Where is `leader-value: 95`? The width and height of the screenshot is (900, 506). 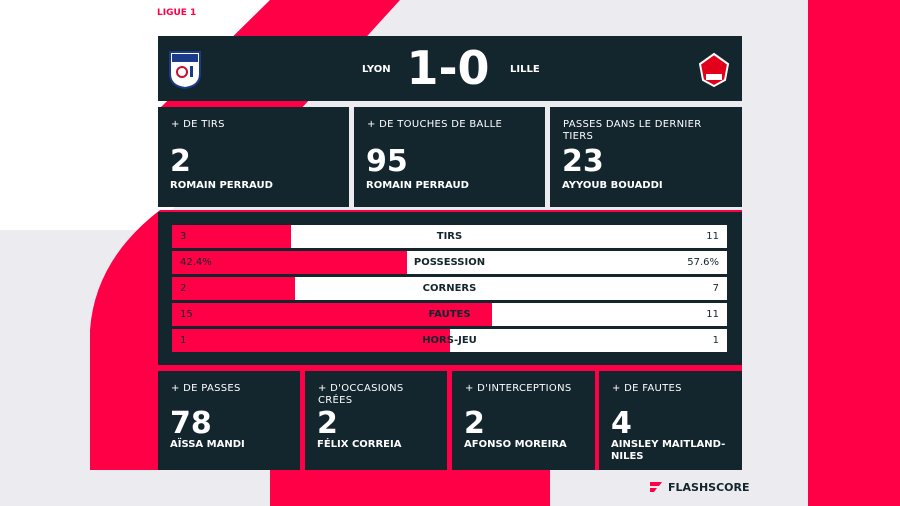
leader-value: 95 is located at coordinates (387, 161).